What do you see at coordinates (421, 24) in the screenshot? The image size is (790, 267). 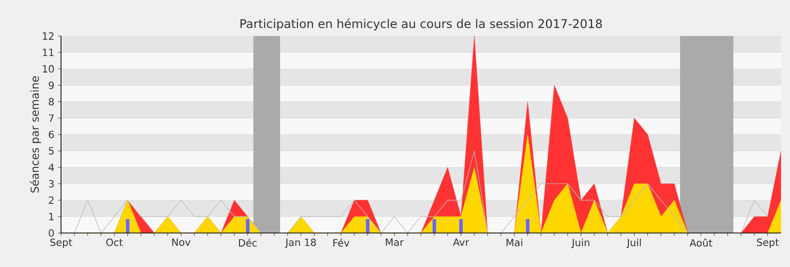 I see `chart-title: Participation en hémicycle au cours de la session 2017-2018` at bounding box center [421, 24].